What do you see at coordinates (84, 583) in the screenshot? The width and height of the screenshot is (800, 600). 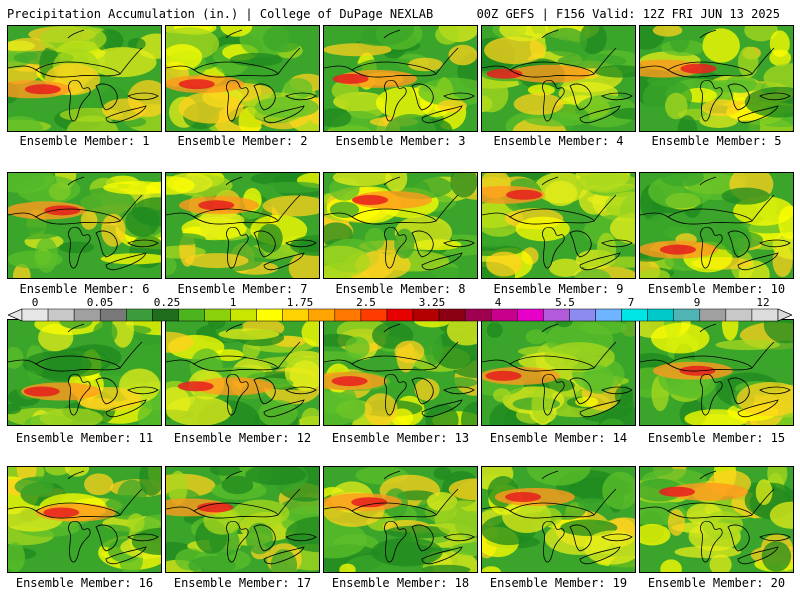 I see `ensemble-member-label: Ensemble Member: 16` at bounding box center [84, 583].